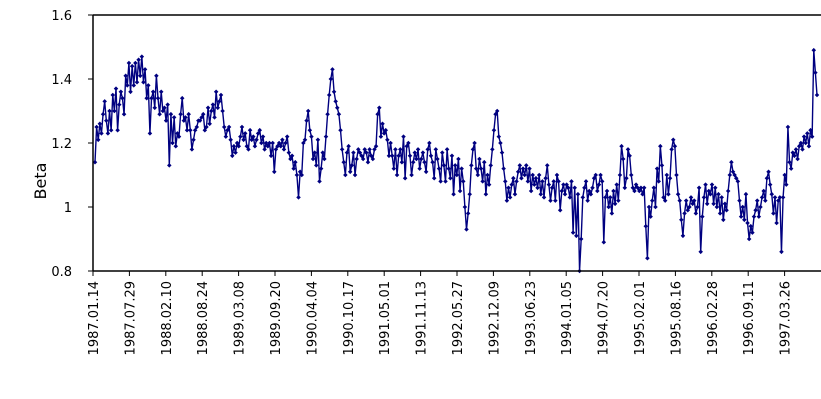 The height and width of the screenshot is (399, 821). Describe the element at coordinates (61, 144) in the screenshot. I see `y-tick-labels: 0.8 1 1.2 1.4 1.6` at that location.